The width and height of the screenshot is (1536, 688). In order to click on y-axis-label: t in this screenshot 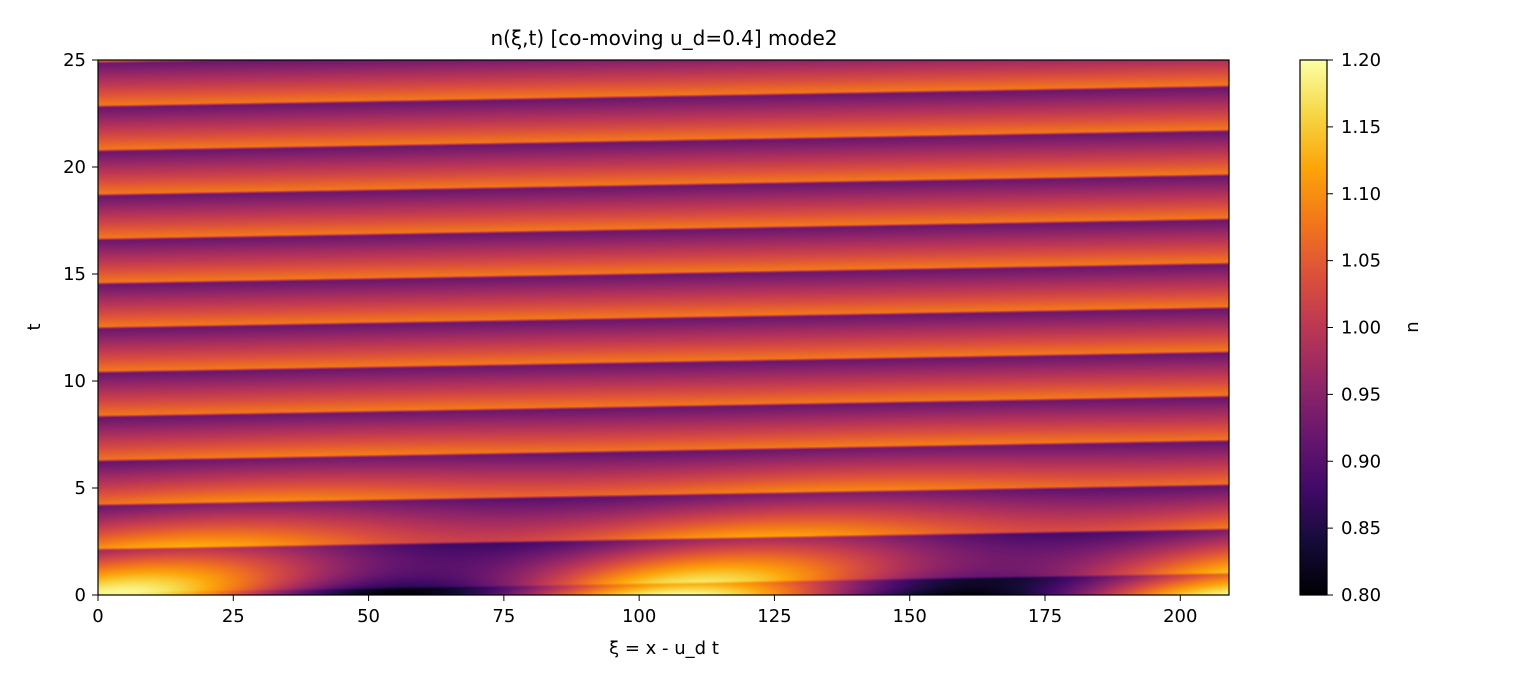, I will do `click(34, 326)`.